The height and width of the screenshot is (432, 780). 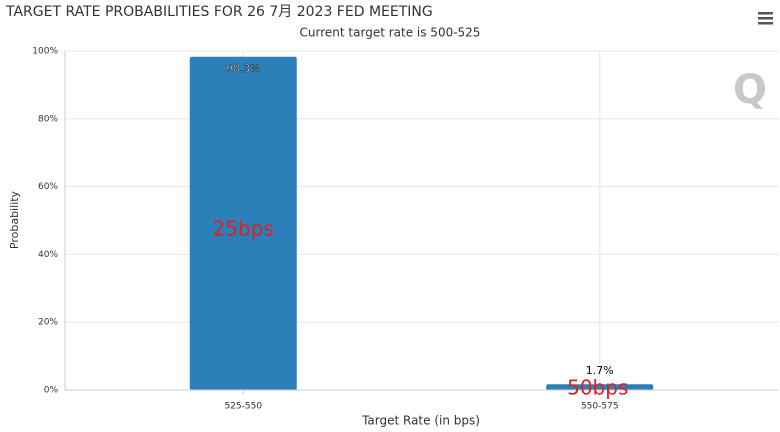 What do you see at coordinates (51, 391) in the screenshot?
I see `y-tick-label: 0%` at bounding box center [51, 391].